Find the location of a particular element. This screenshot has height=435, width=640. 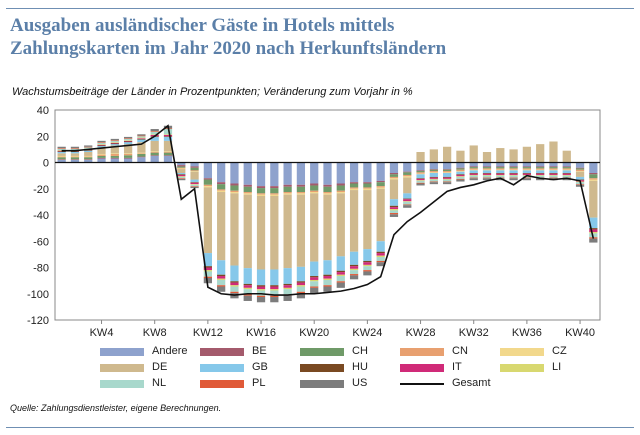

bar-li-kw11 is located at coordinates (194, 184).